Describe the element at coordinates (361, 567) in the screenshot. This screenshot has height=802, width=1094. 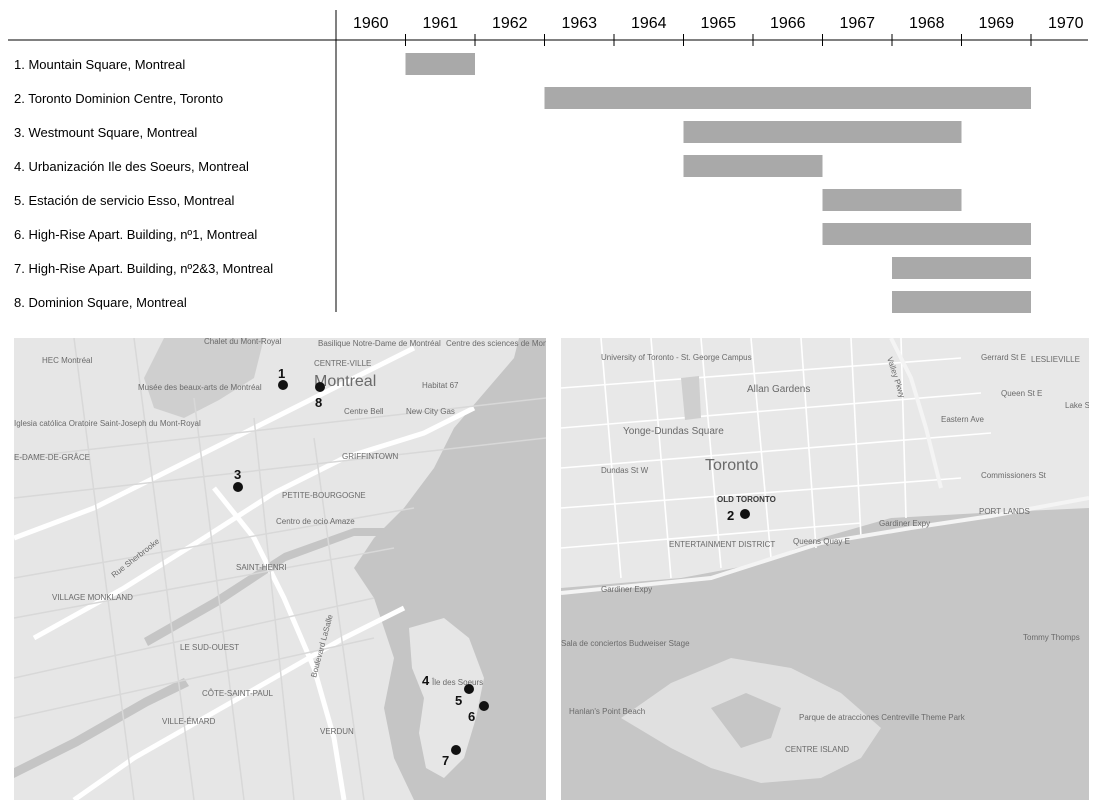
I see `map-markers: 1 8 3 4 5 6 7` at that location.